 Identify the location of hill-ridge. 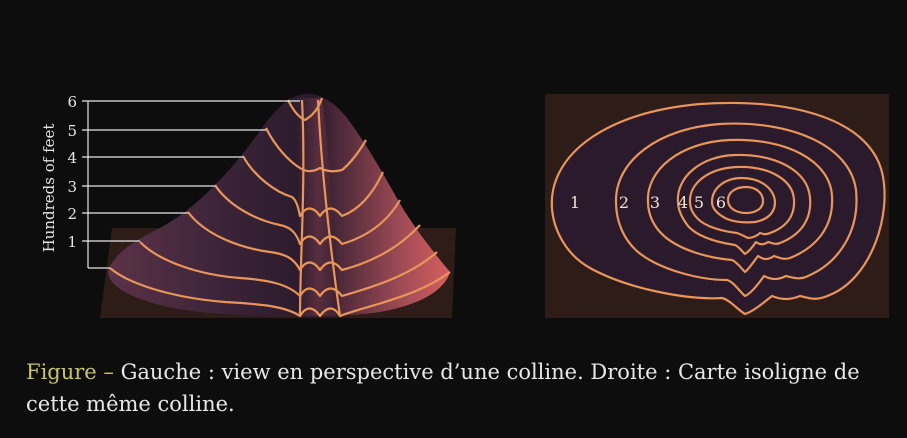
(317, 207).